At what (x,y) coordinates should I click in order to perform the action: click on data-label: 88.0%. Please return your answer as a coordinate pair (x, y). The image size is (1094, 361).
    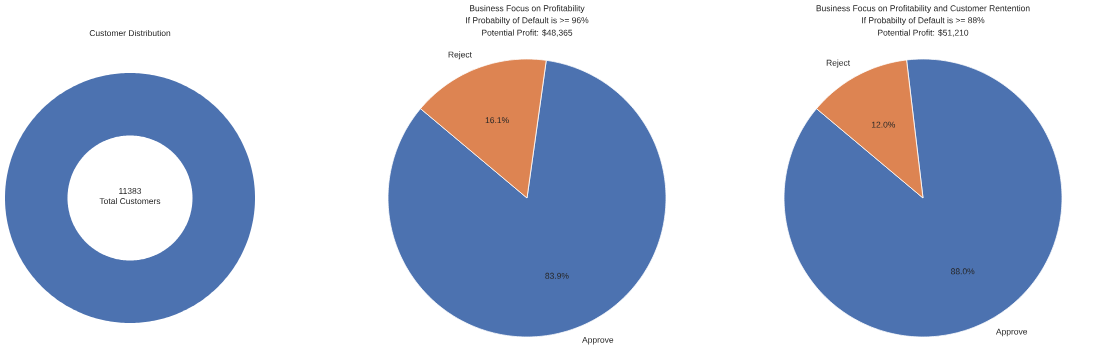
    Looking at the image, I should click on (963, 271).